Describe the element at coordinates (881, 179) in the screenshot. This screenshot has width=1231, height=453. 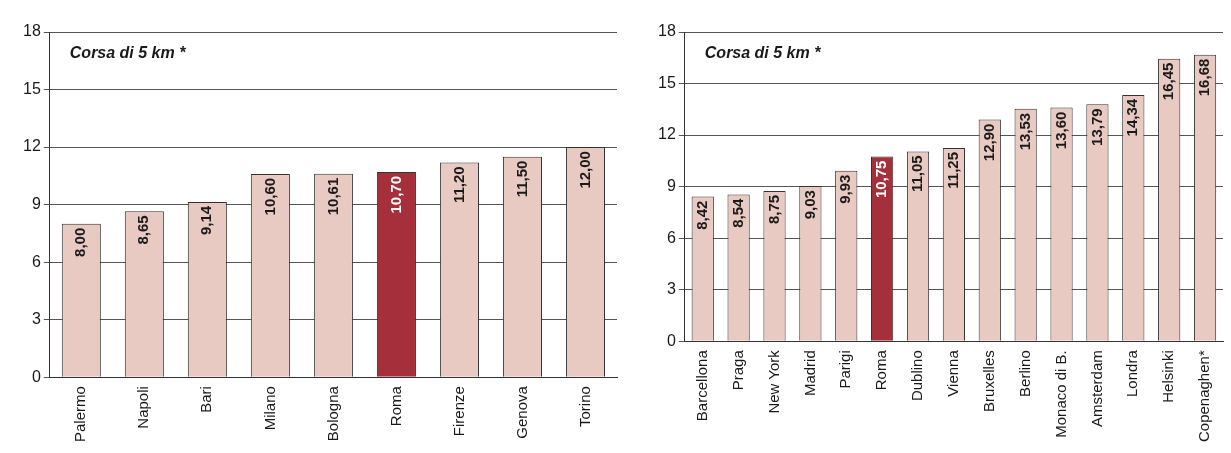
I see `data-label: 10,75` at that location.